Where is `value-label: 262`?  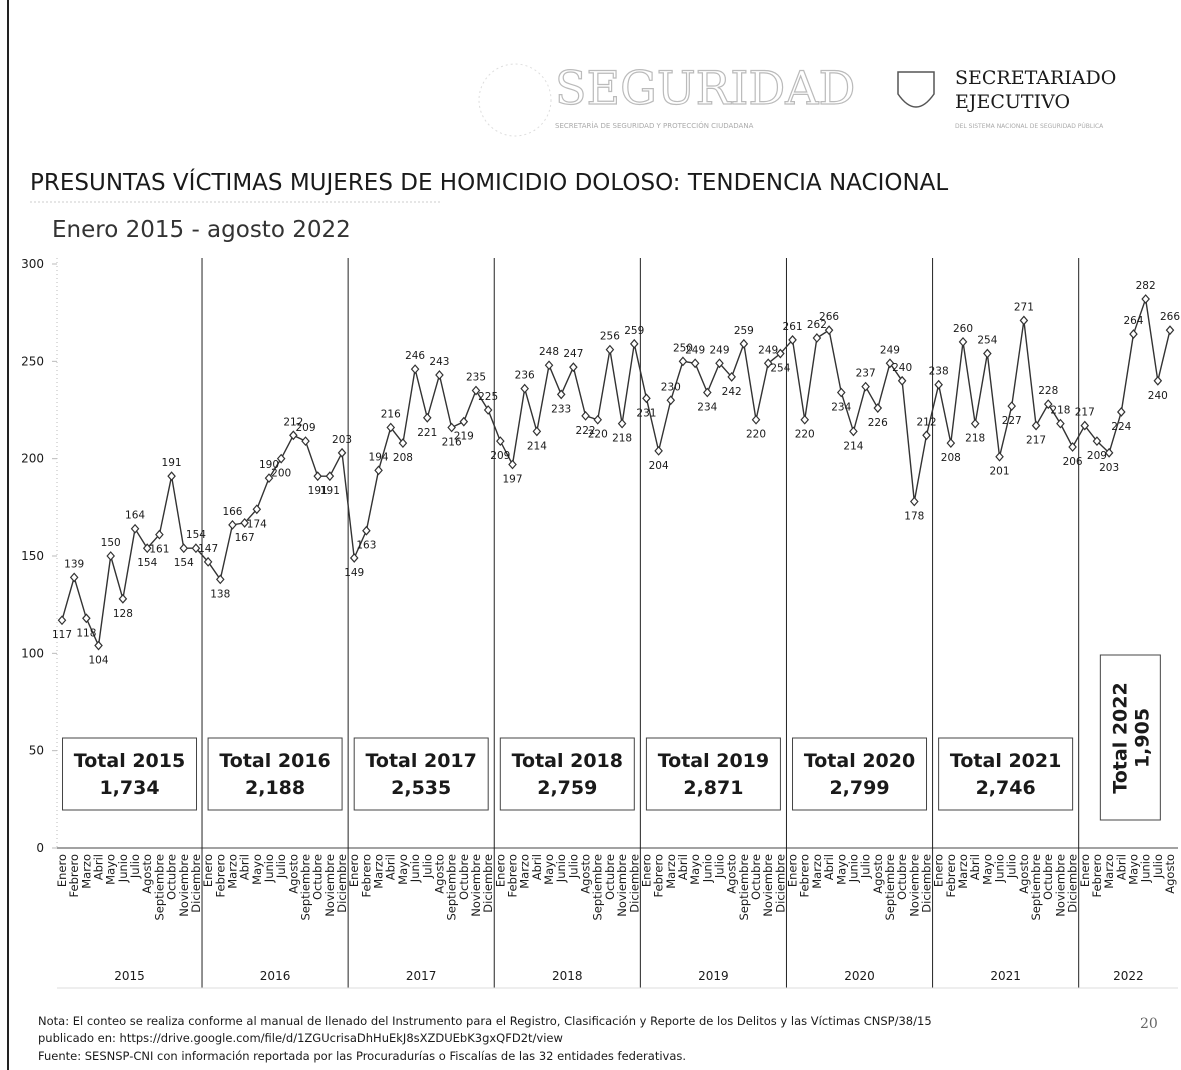 value-label: 262 is located at coordinates (817, 325).